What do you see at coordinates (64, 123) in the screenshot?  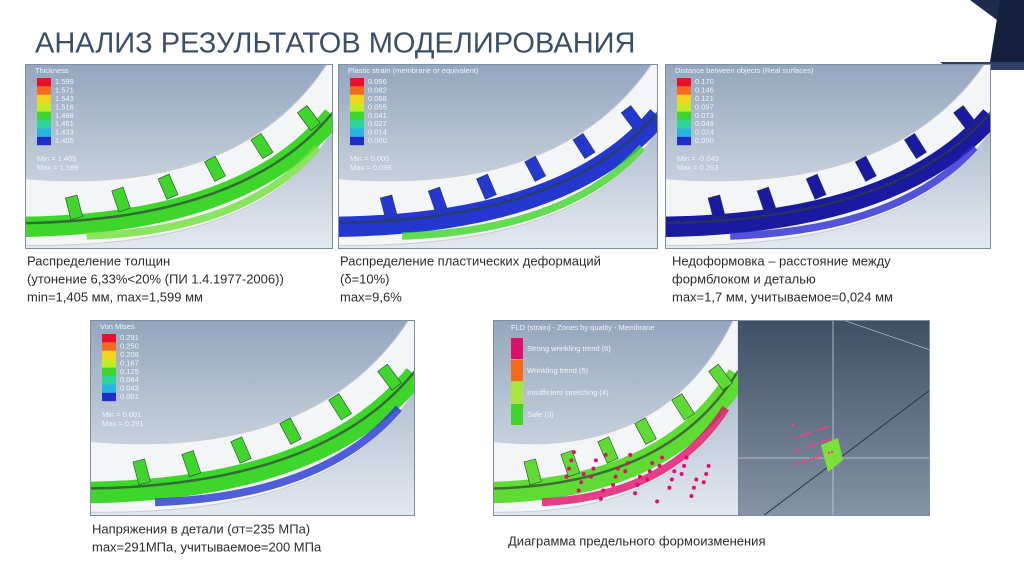 I see `legend-label: 1.461` at bounding box center [64, 123].